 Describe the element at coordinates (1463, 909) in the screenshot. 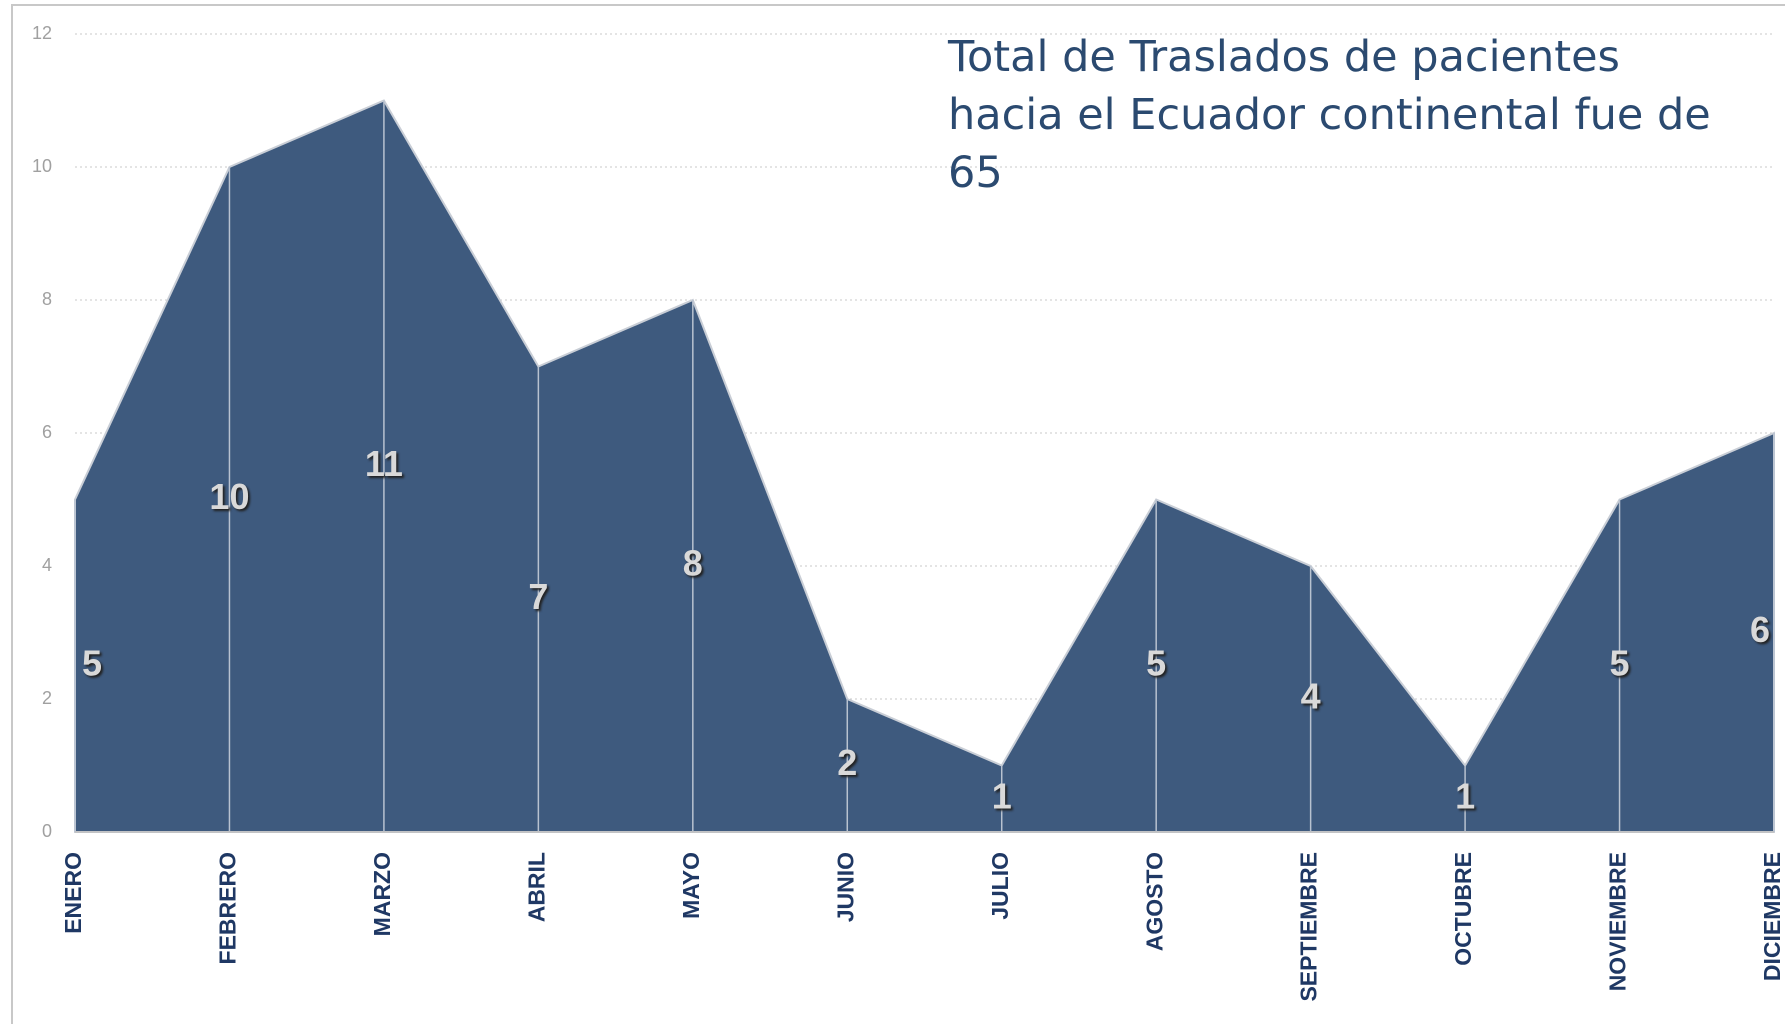

I see `x-tick-label: OCTUBRE` at that location.